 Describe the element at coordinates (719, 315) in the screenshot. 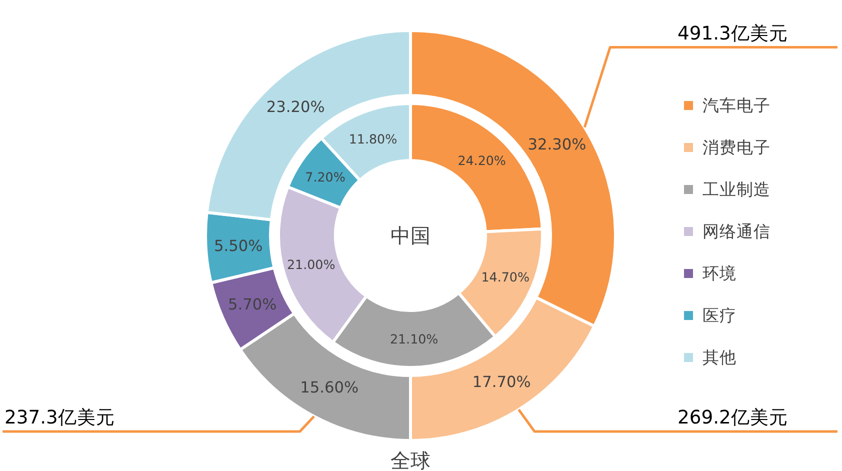

I see `legend-label: 医疗` at that location.